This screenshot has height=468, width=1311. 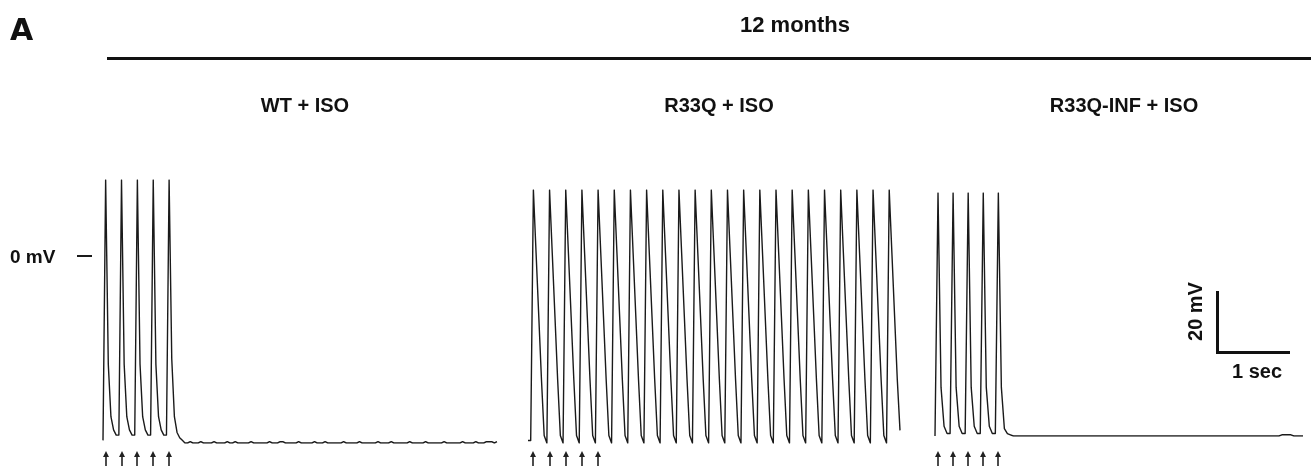 What do you see at coordinates (1257, 371) in the screenshot?
I see `annotation: 1 sec` at bounding box center [1257, 371].